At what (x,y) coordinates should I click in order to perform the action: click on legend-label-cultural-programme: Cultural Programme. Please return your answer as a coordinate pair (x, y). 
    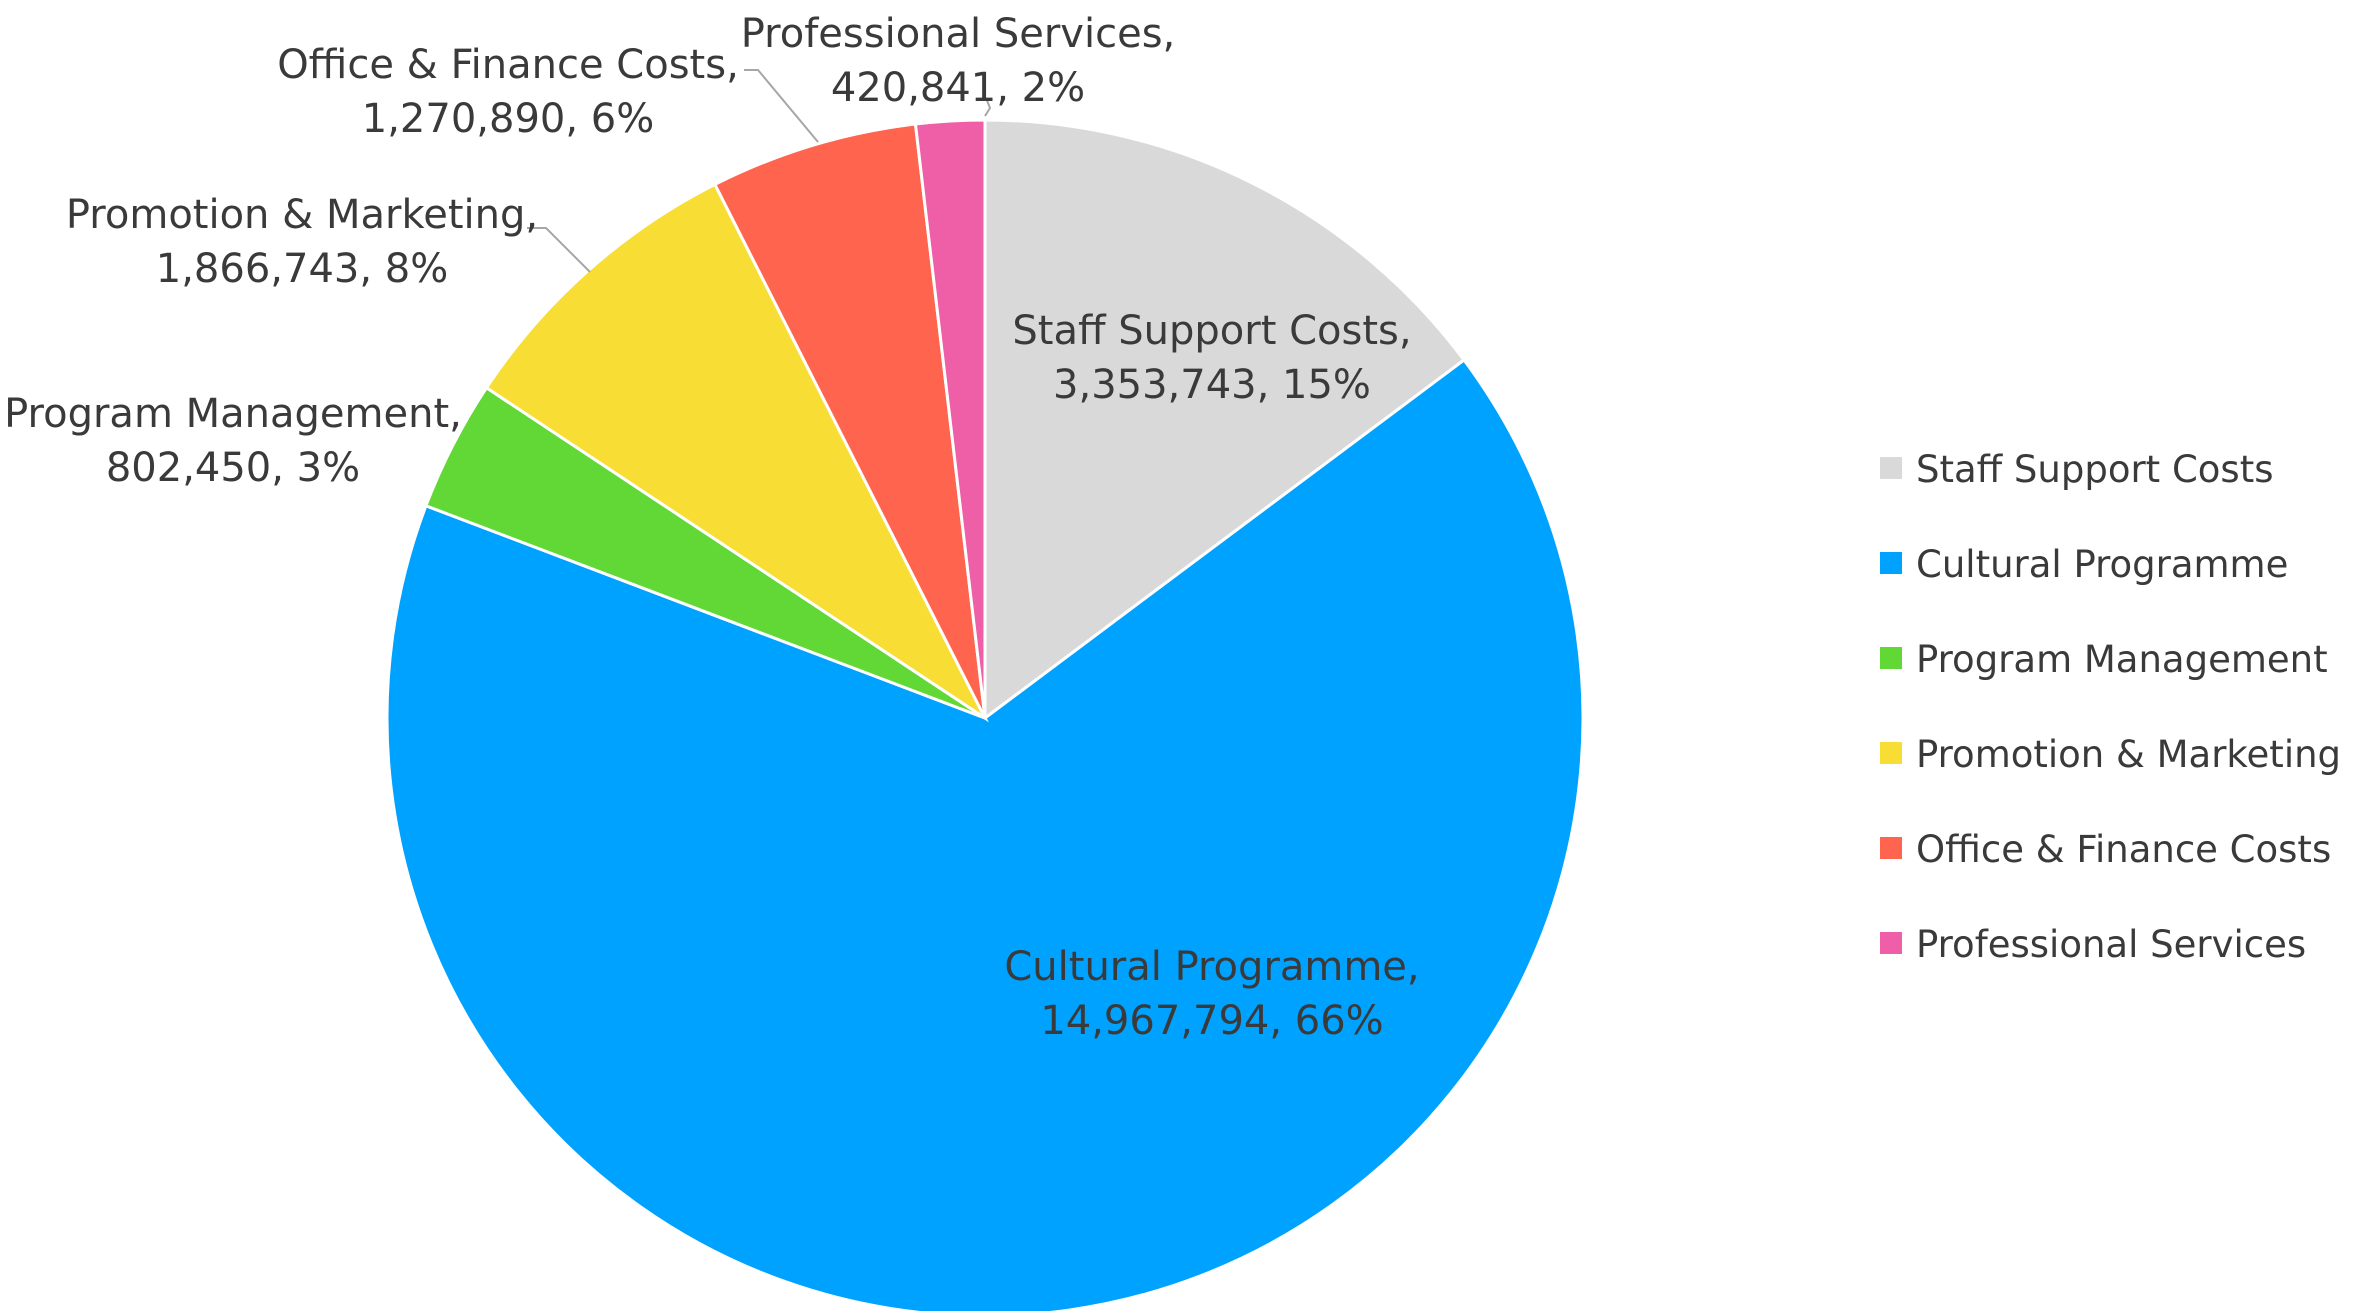
    Looking at the image, I should click on (2102, 564).